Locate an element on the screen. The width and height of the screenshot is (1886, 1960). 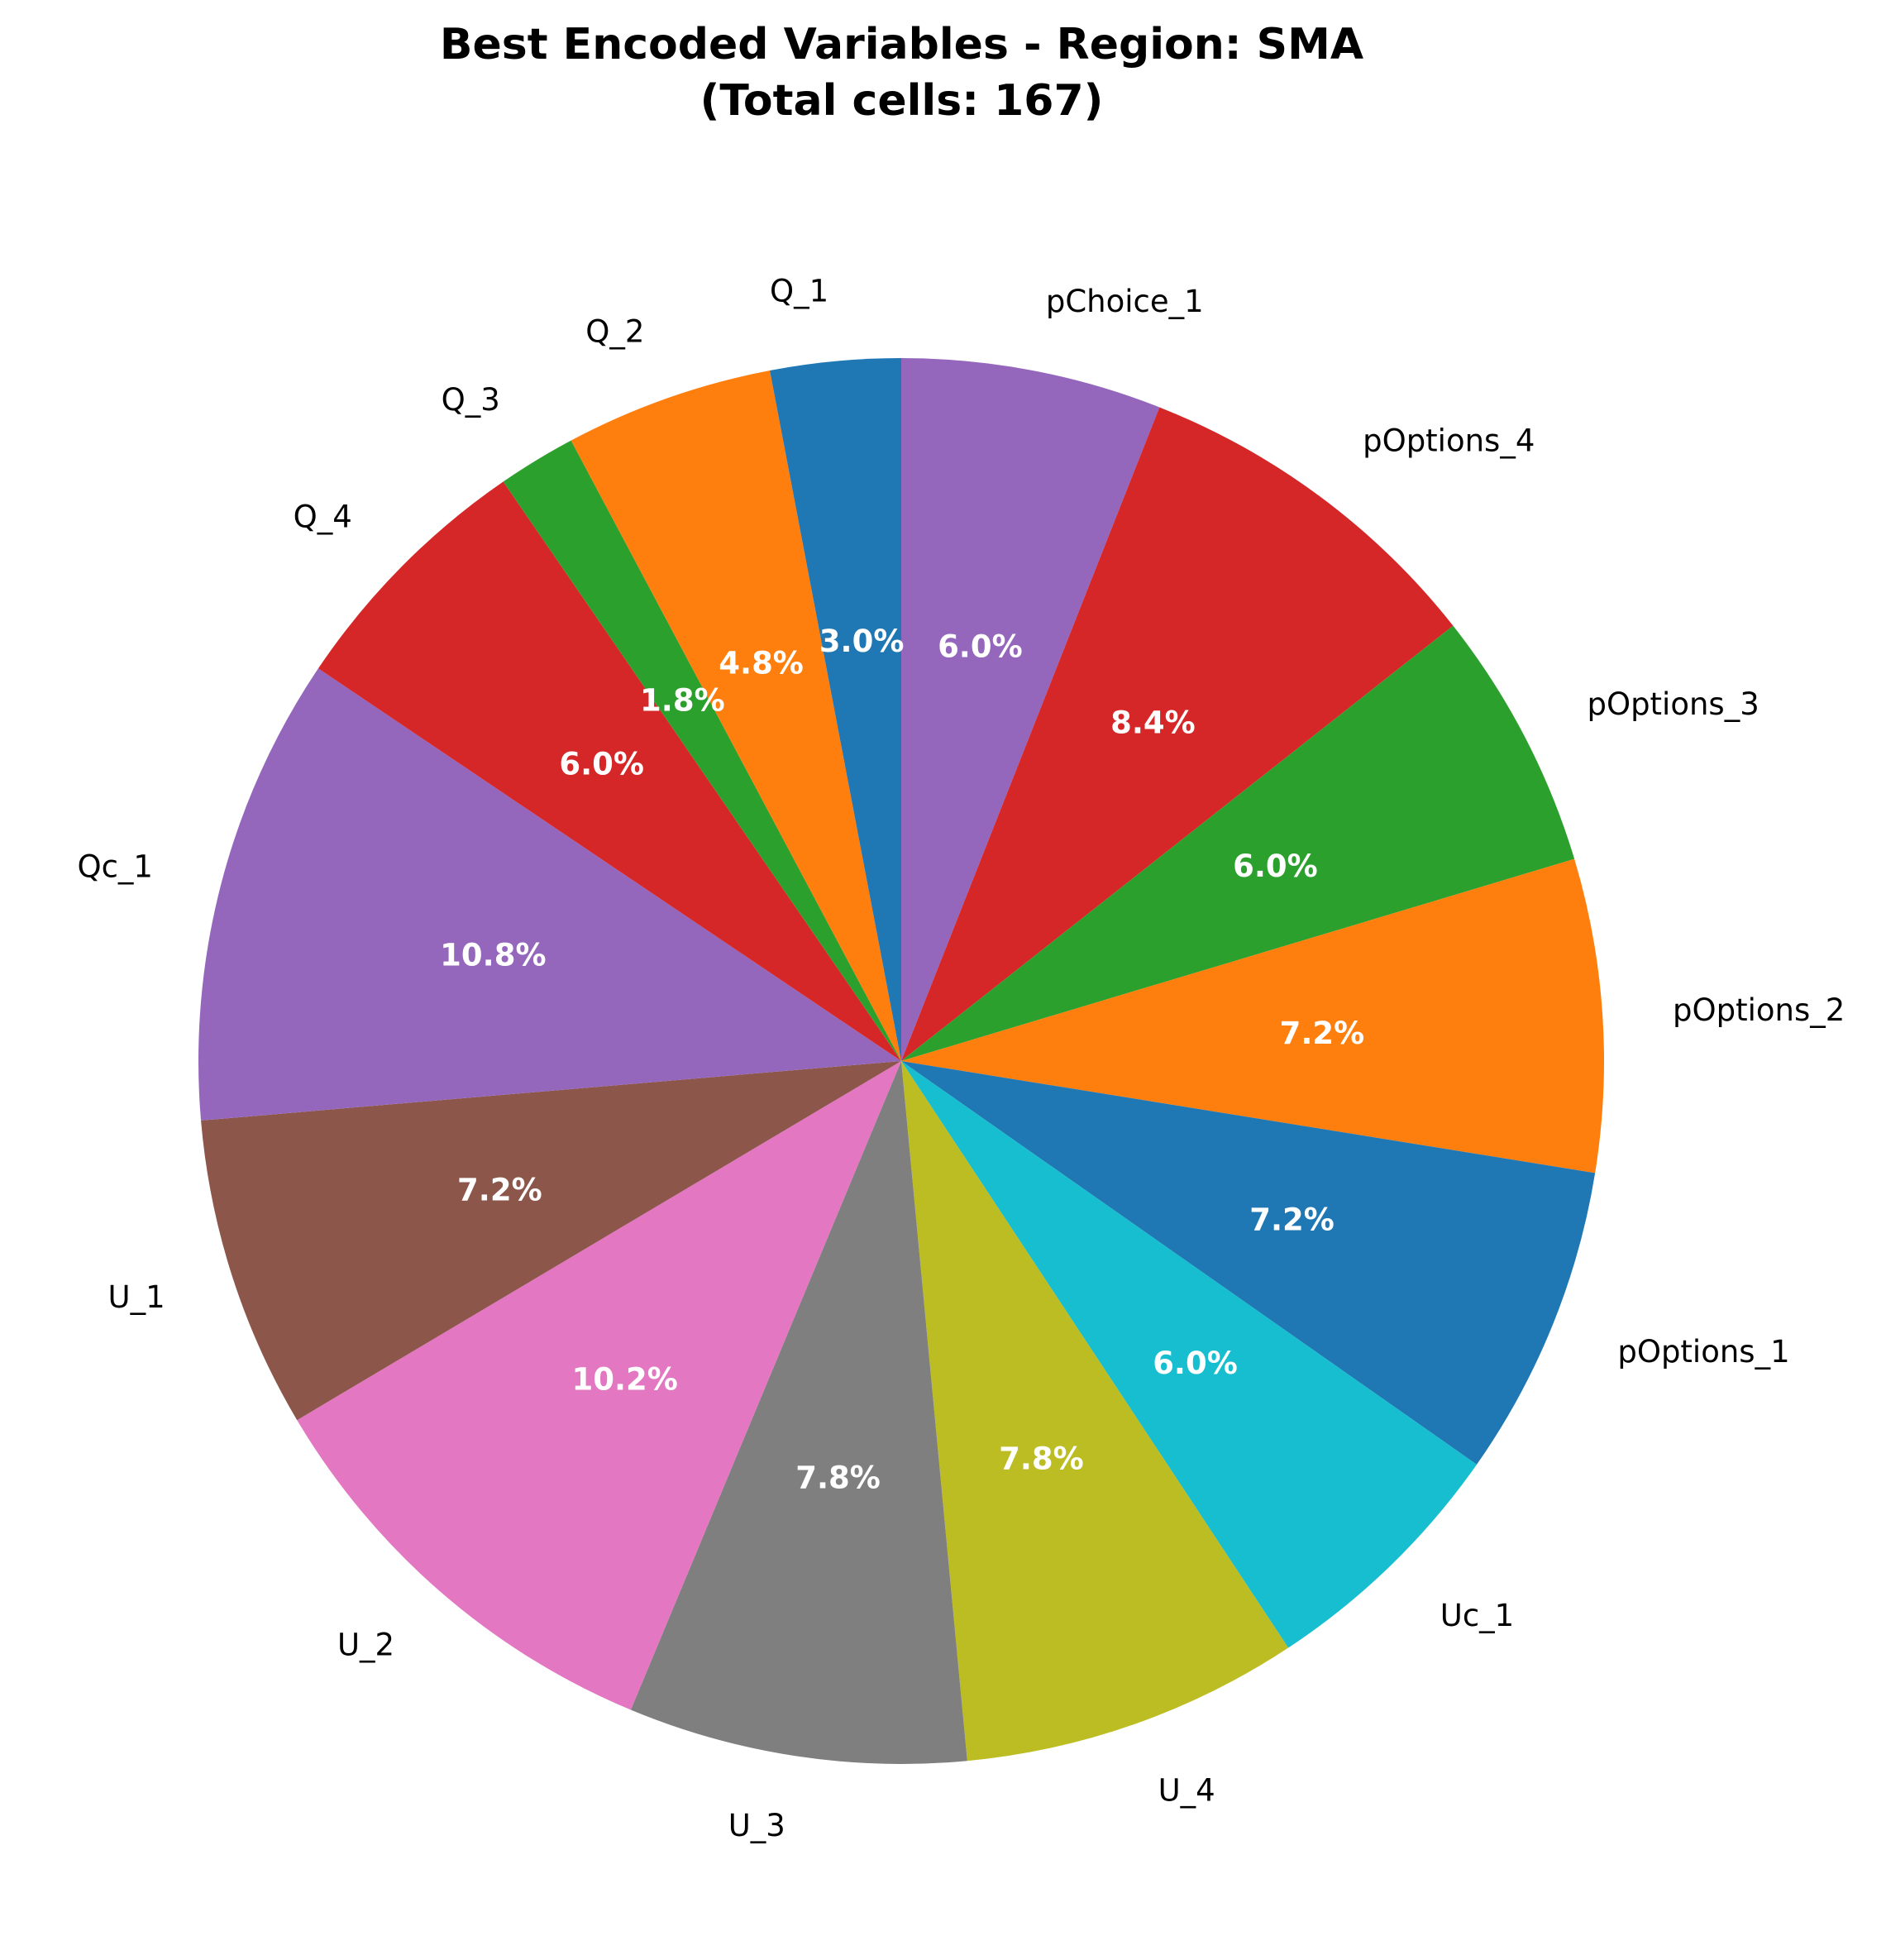
pie-percent-label: 10.8% is located at coordinates (493, 955).